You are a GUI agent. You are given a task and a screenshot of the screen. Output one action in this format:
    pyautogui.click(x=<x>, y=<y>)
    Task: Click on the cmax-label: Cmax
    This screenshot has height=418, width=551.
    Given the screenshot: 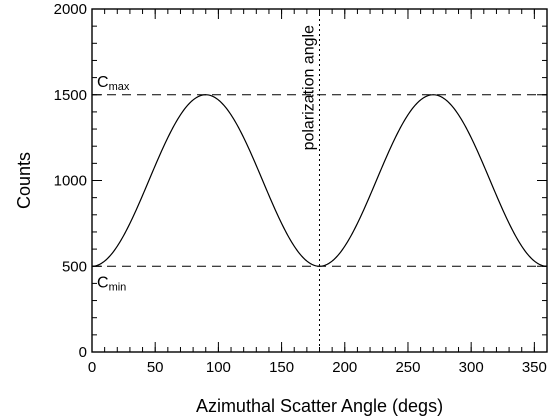 What is the action you would take?
    pyautogui.click(x=113, y=83)
    